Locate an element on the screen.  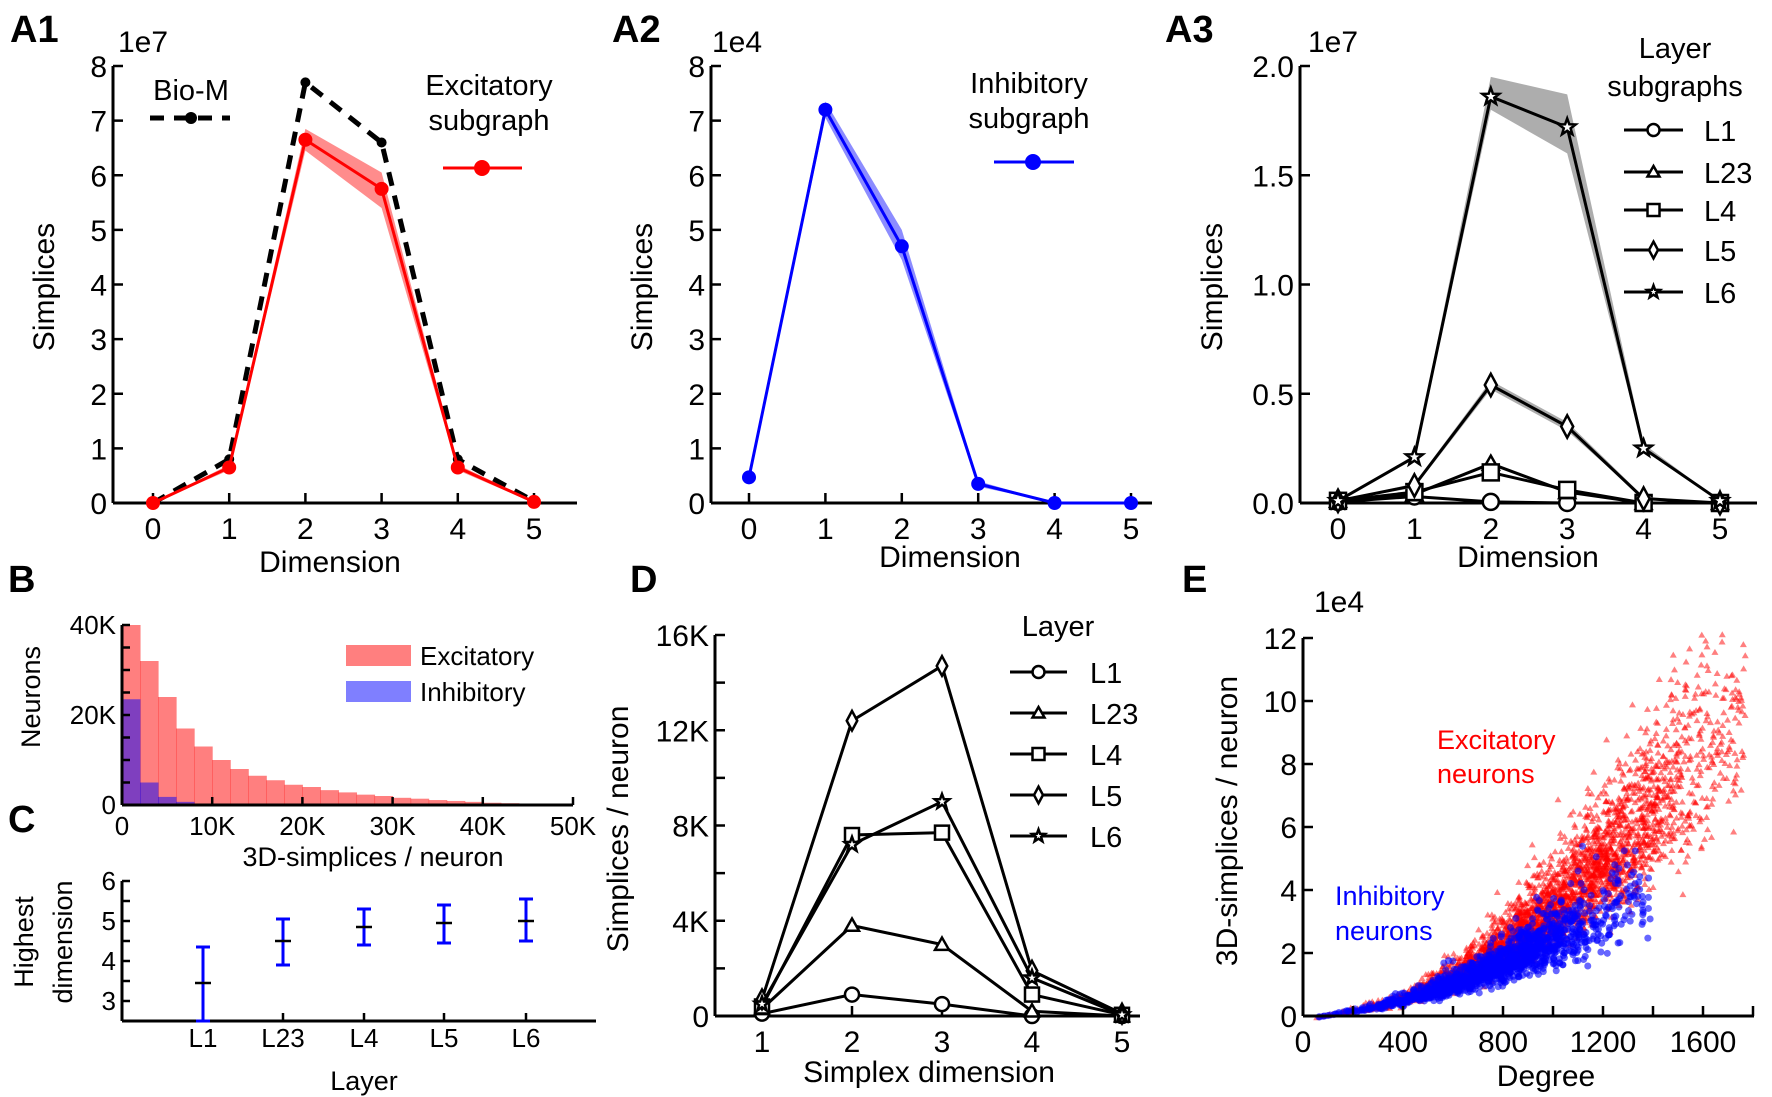
y-tick-label: 2 is located at coordinates (98, 395).